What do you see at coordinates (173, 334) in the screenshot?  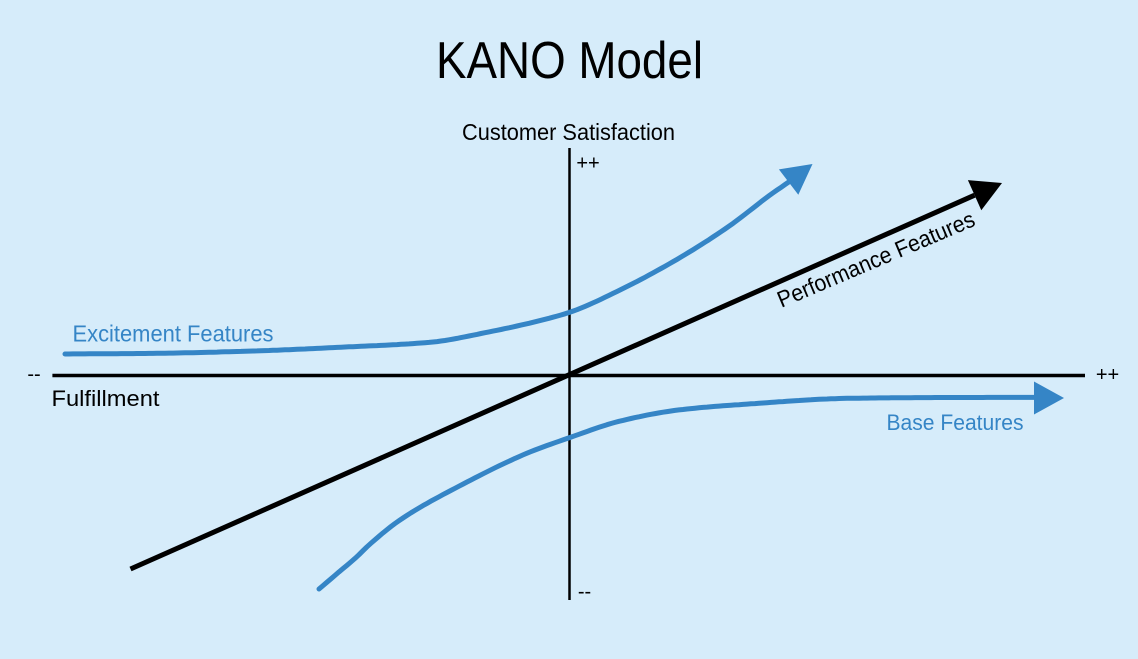 I see `svg-text: Excitement Features` at bounding box center [173, 334].